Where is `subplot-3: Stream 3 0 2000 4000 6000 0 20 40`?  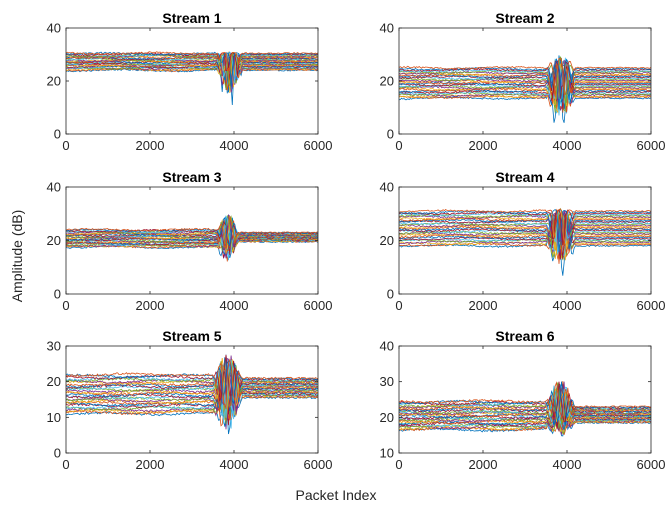
subplot-3: Stream 3 0 2000 4000 6000 0 20 40 is located at coordinates (190, 241).